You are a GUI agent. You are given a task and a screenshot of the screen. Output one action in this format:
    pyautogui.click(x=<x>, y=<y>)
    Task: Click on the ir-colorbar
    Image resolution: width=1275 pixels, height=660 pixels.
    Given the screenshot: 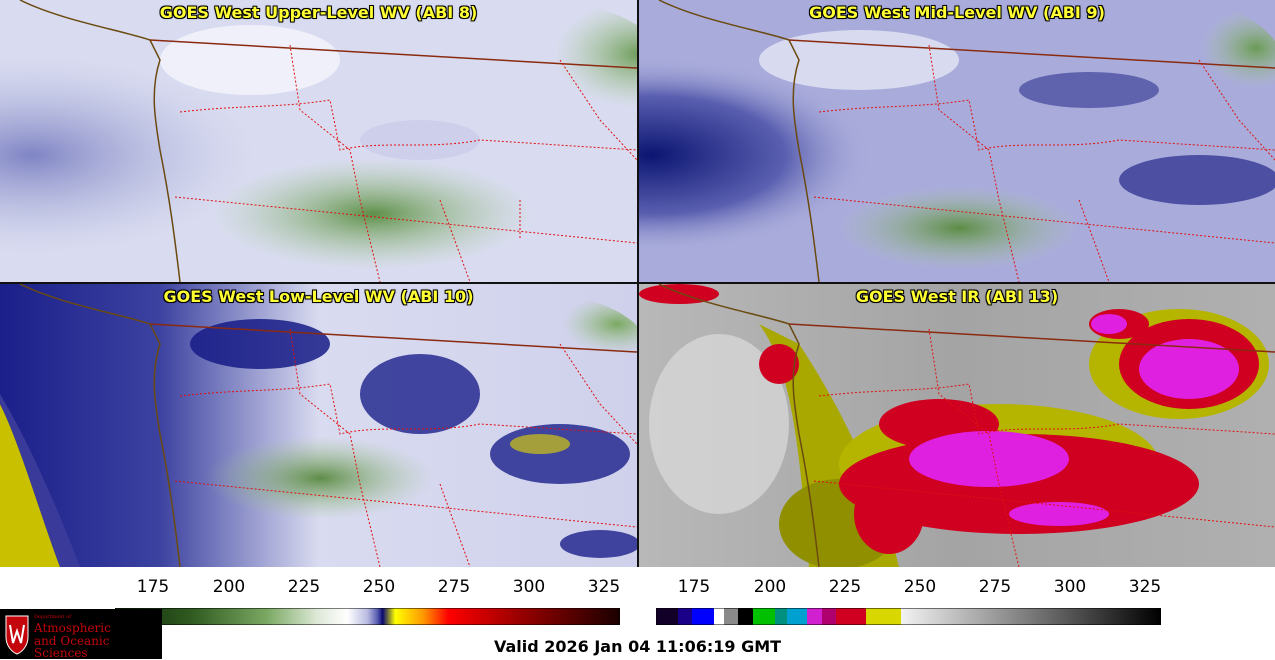 What is the action you would take?
    pyautogui.click(x=908, y=616)
    